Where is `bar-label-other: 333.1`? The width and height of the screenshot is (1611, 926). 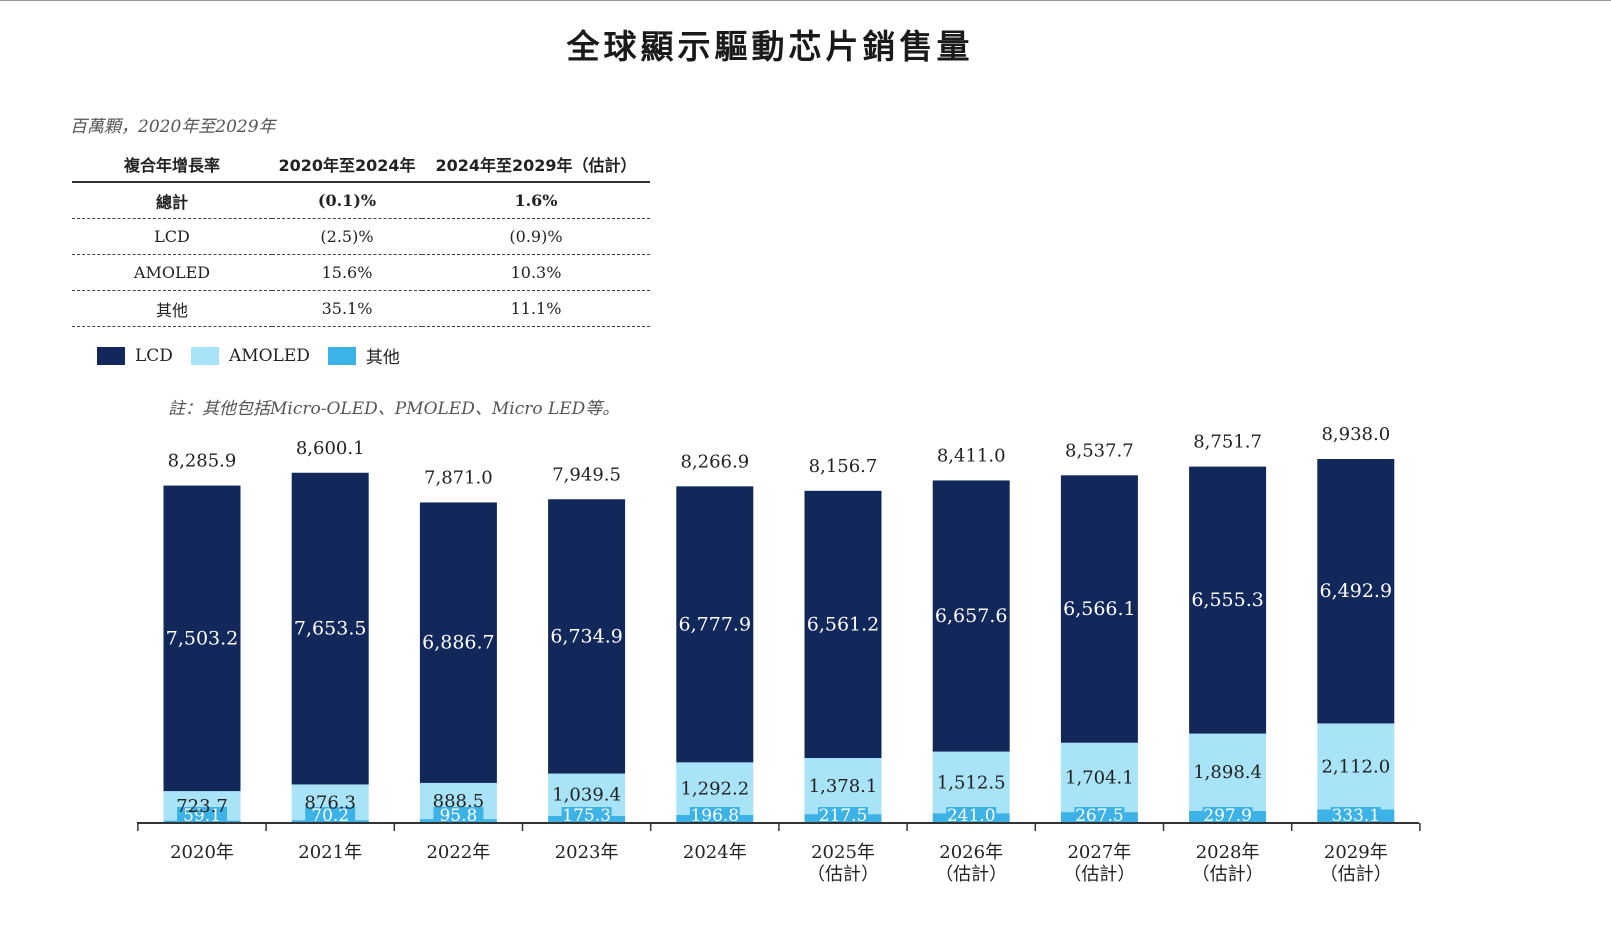 bar-label-other: 333.1 is located at coordinates (1355, 816).